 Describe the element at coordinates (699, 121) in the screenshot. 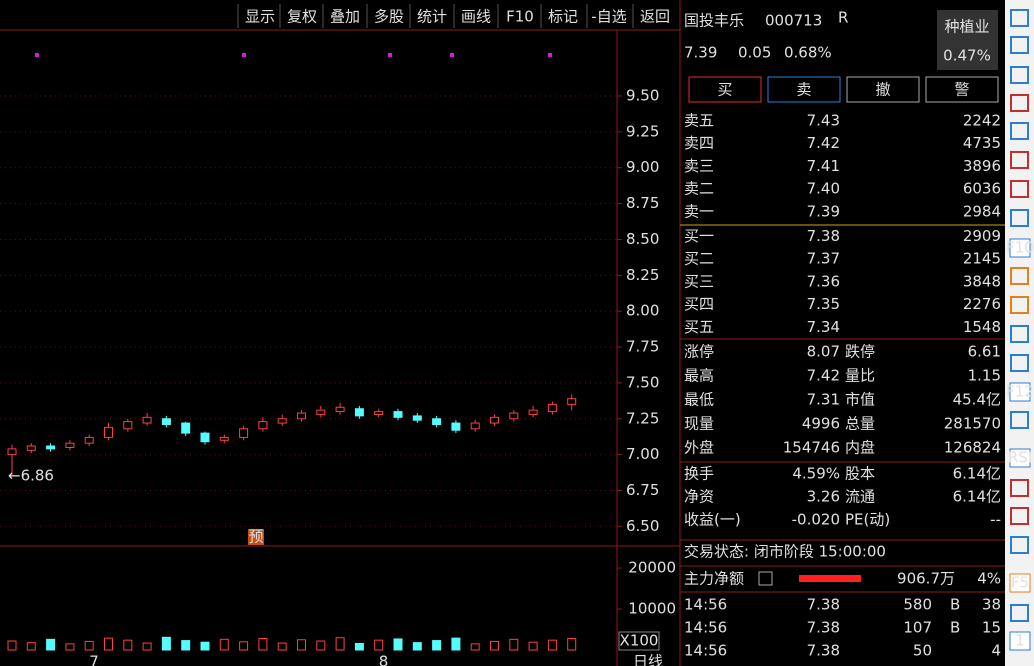

I see `book-label: 卖五` at that location.